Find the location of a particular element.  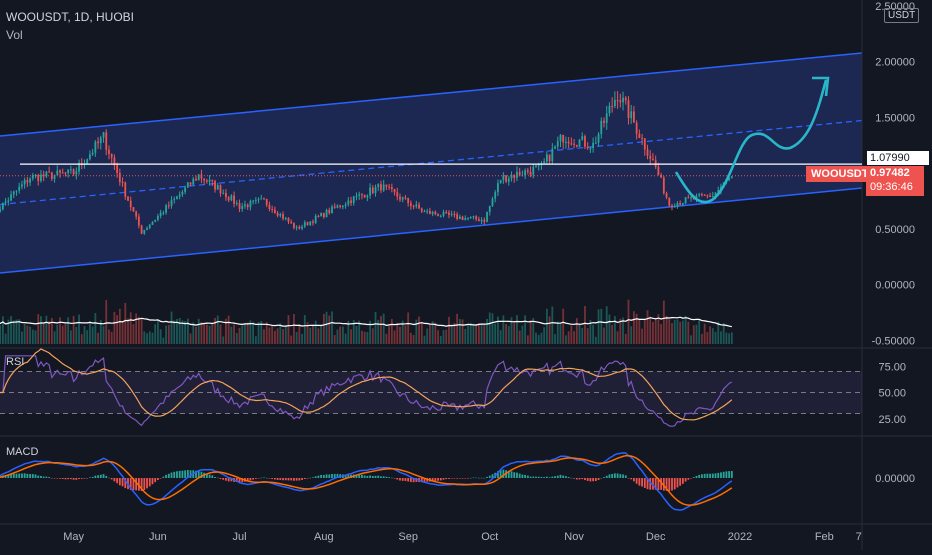

currency-badge: USDT is located at coordinates (902, 15).